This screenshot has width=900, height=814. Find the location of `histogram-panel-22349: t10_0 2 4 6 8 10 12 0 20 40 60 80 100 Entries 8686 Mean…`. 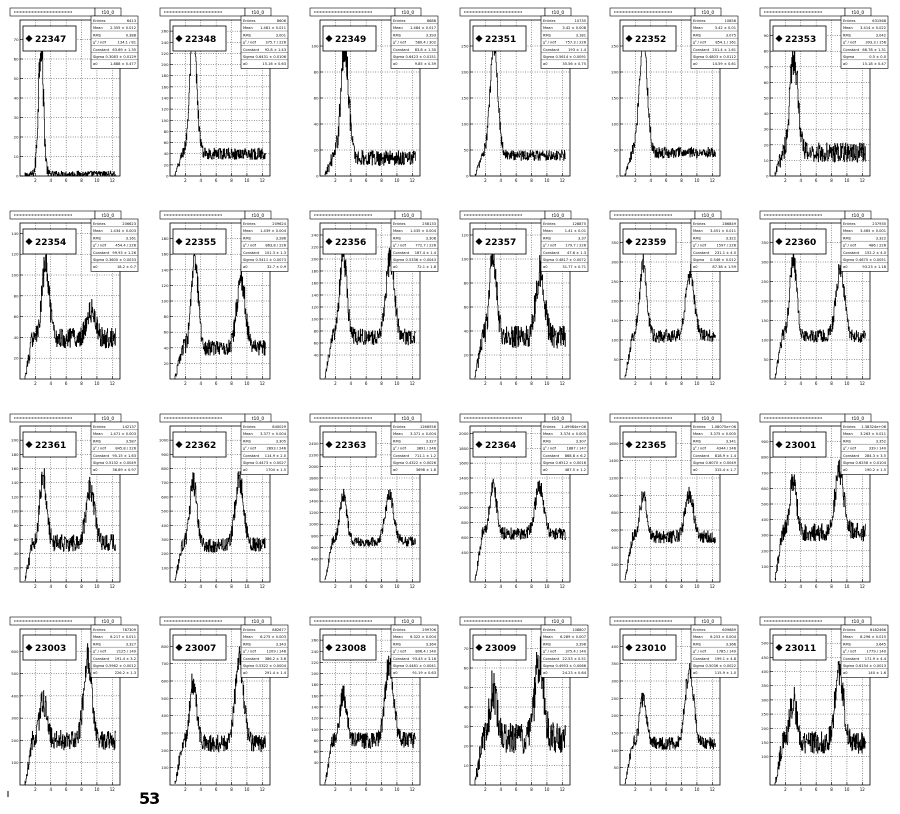

histogram-panel-22349: t10_0 2 4 6 8 10 12 0 20 40 60 80 100 Entries 8686 Mean… is located at coordinates (374, 100).